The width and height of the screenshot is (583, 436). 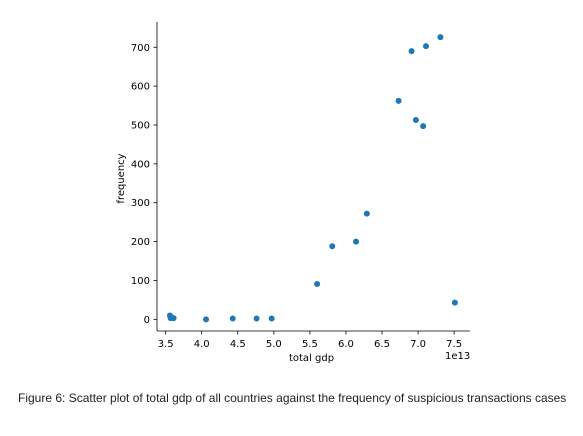 I want to click on x-axis-ticks: 3.5 4.0 4.5 5.0 5.5 6.0 6.5 7.0 7.5, so click(x=310, y=340).